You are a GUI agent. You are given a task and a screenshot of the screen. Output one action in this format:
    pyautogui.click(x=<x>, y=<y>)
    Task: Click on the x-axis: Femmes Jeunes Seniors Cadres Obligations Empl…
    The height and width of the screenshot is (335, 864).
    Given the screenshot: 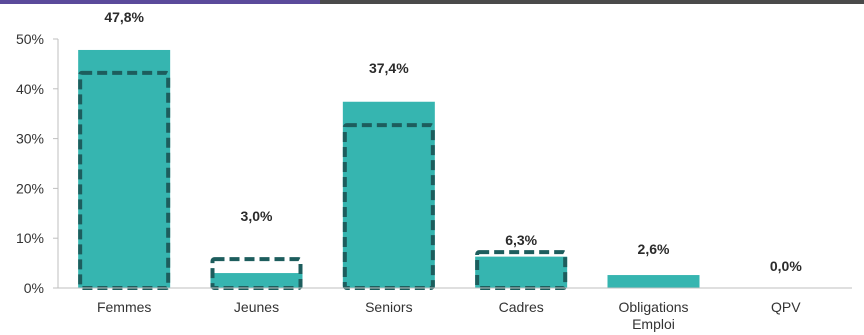 What is the action you would take?
    pyautogui.click(x=455, y=309)
    